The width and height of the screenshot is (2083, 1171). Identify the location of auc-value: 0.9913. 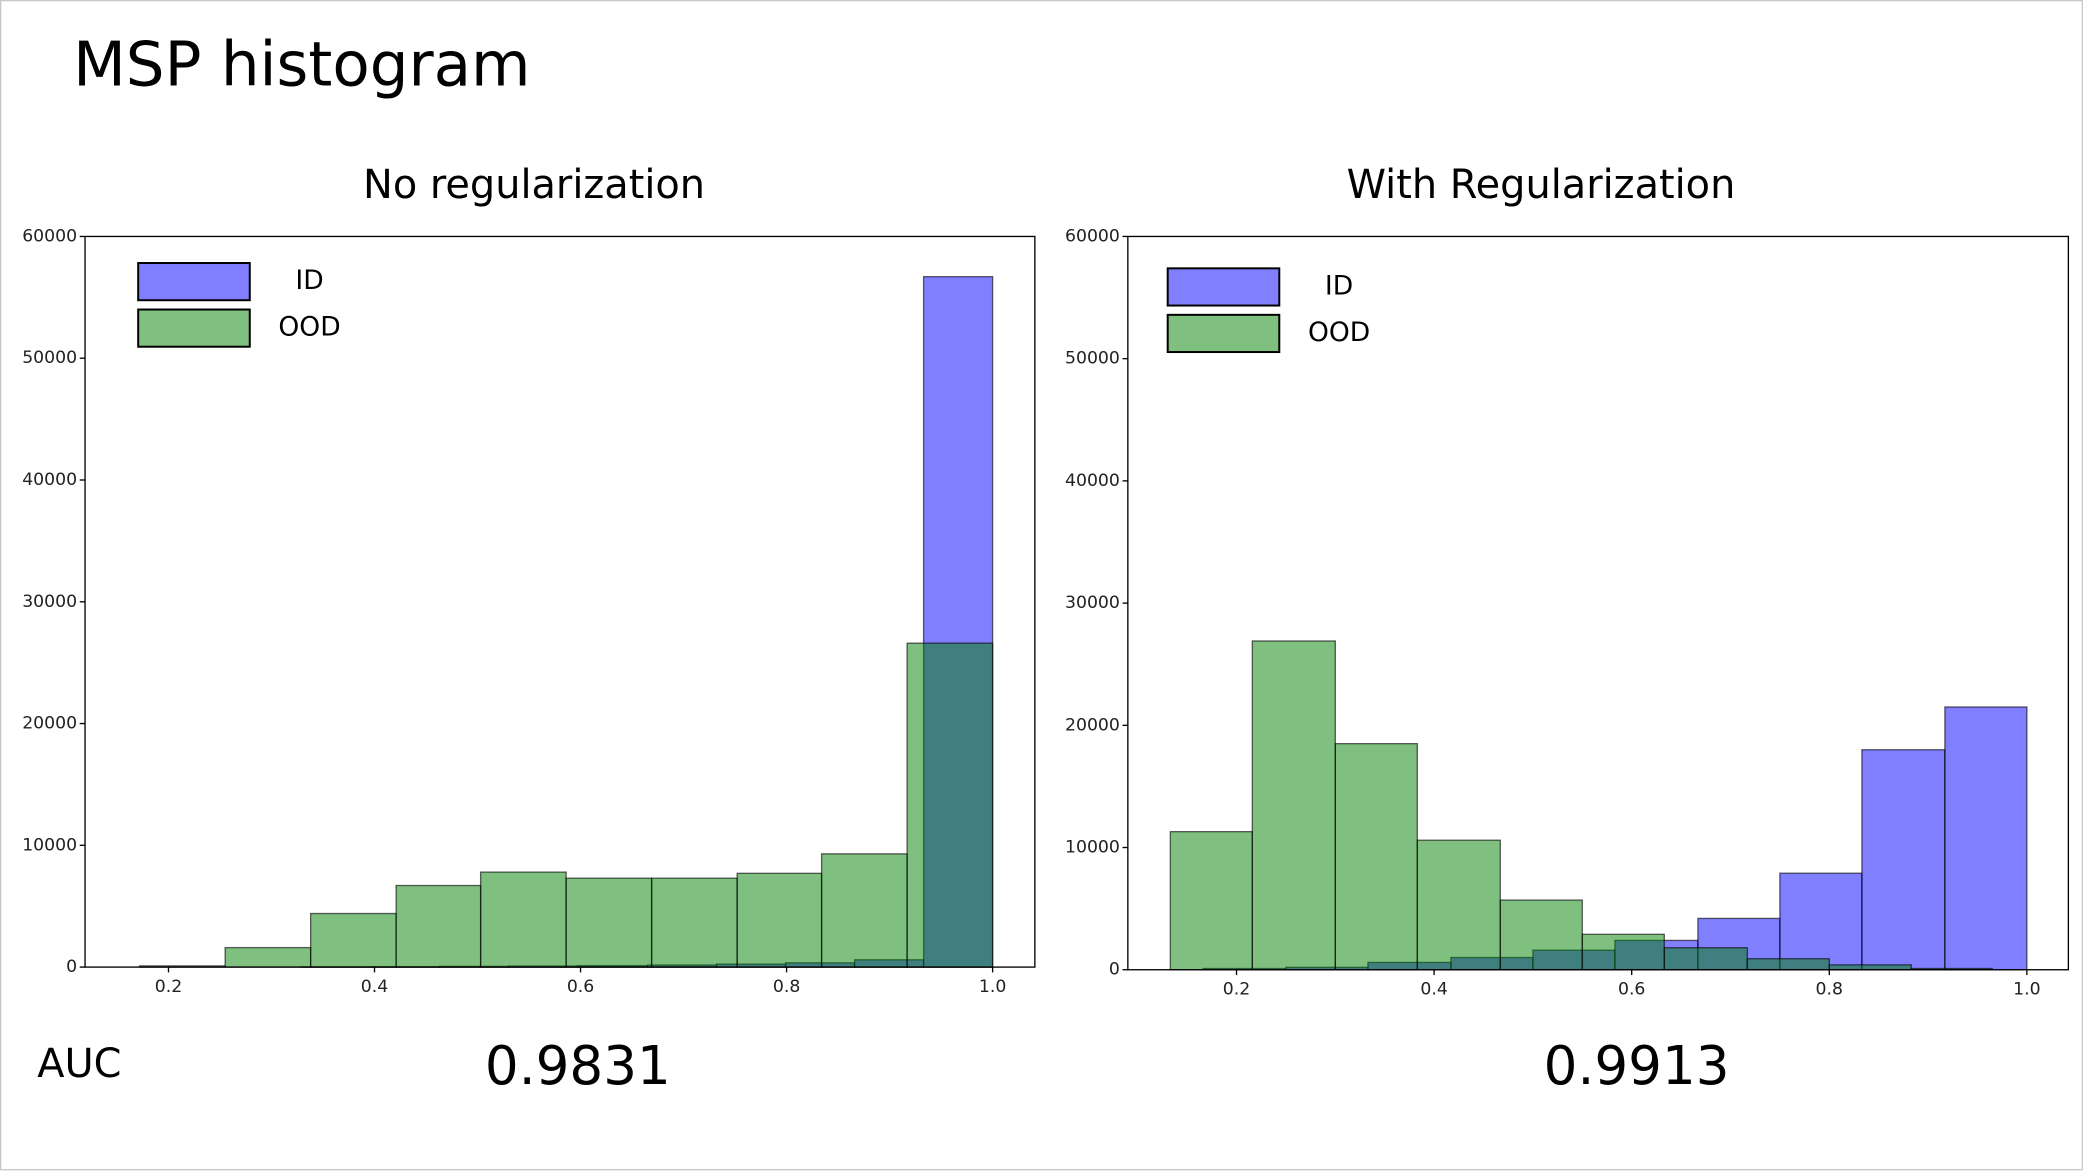
(1637, 1066).